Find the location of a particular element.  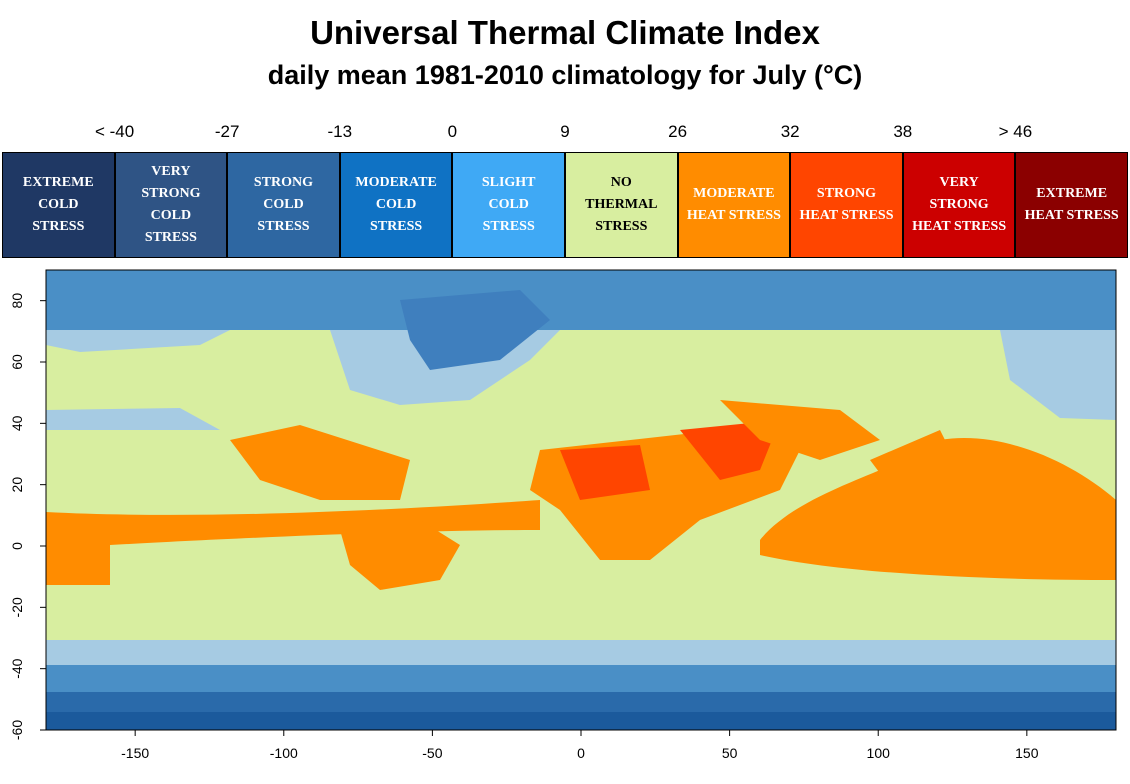

legend-swatch: VERY STRONG COLD STRESS is located at coordinates (171, 205).